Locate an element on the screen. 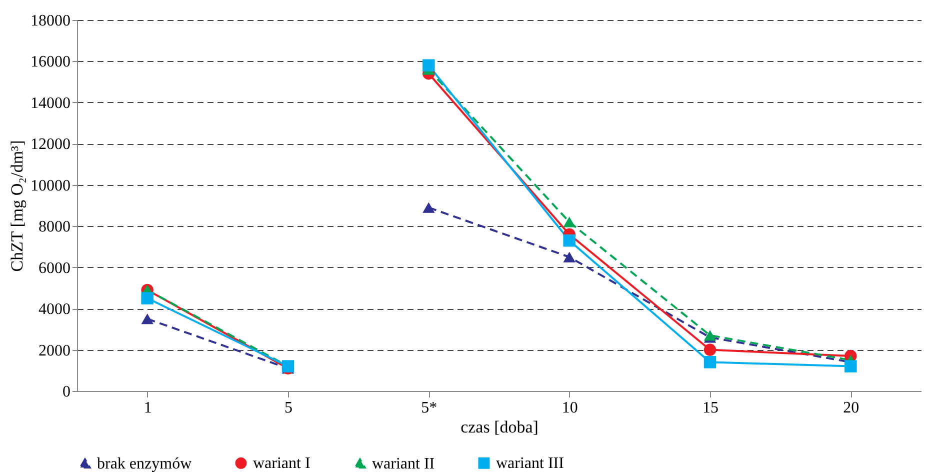 The image size is (935, 476). y-tick-label: 14000 is located at coordinates (50, 103).